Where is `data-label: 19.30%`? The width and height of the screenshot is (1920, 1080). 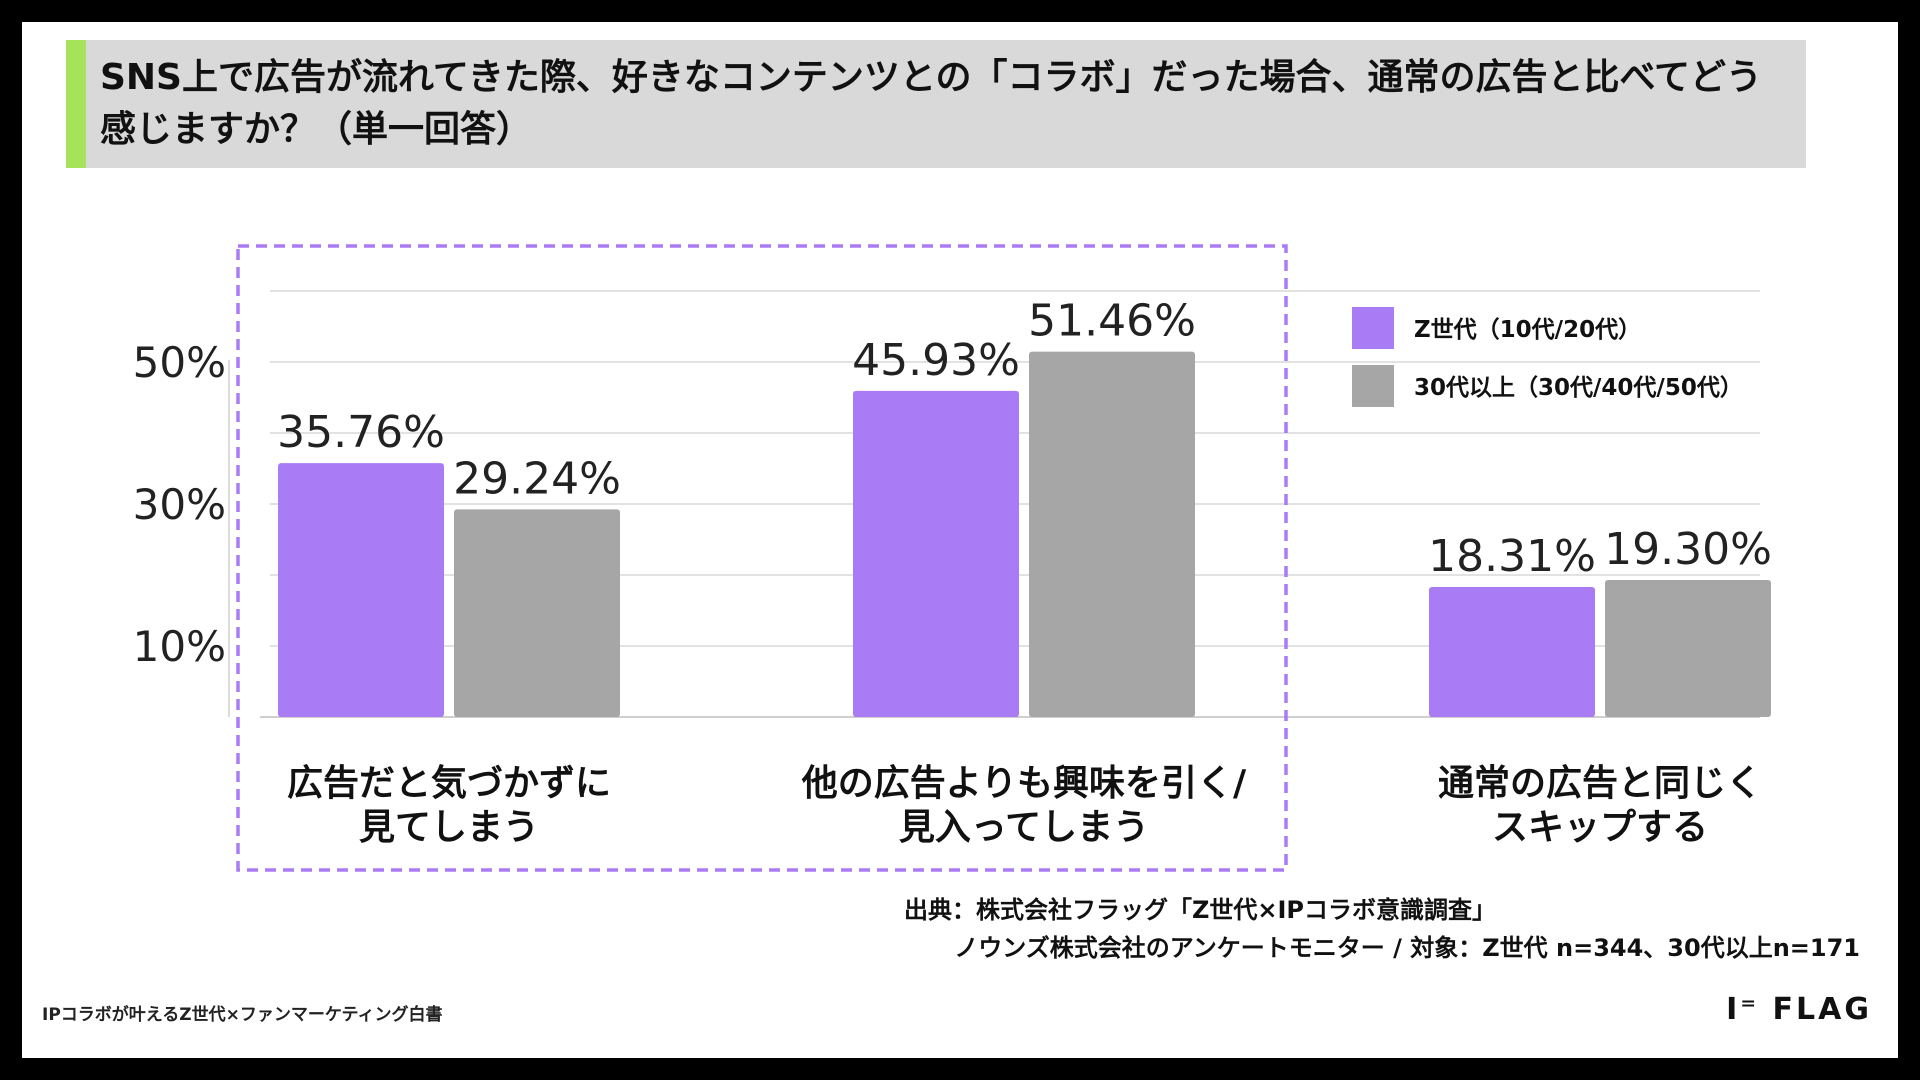 data-label: 19.30% is located at coordinates (1688, 549).